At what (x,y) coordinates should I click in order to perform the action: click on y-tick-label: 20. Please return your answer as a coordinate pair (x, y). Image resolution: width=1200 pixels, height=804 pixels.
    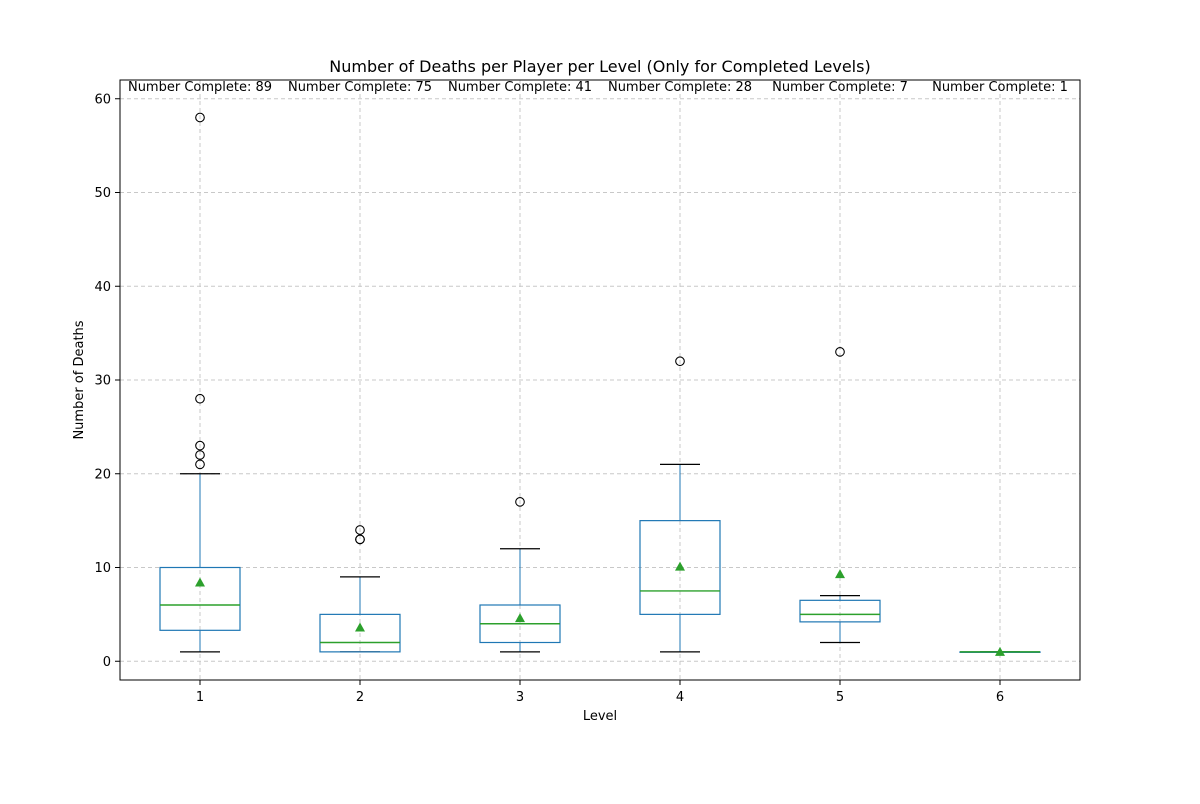
    Looking at the image, I should click on (102, 474).